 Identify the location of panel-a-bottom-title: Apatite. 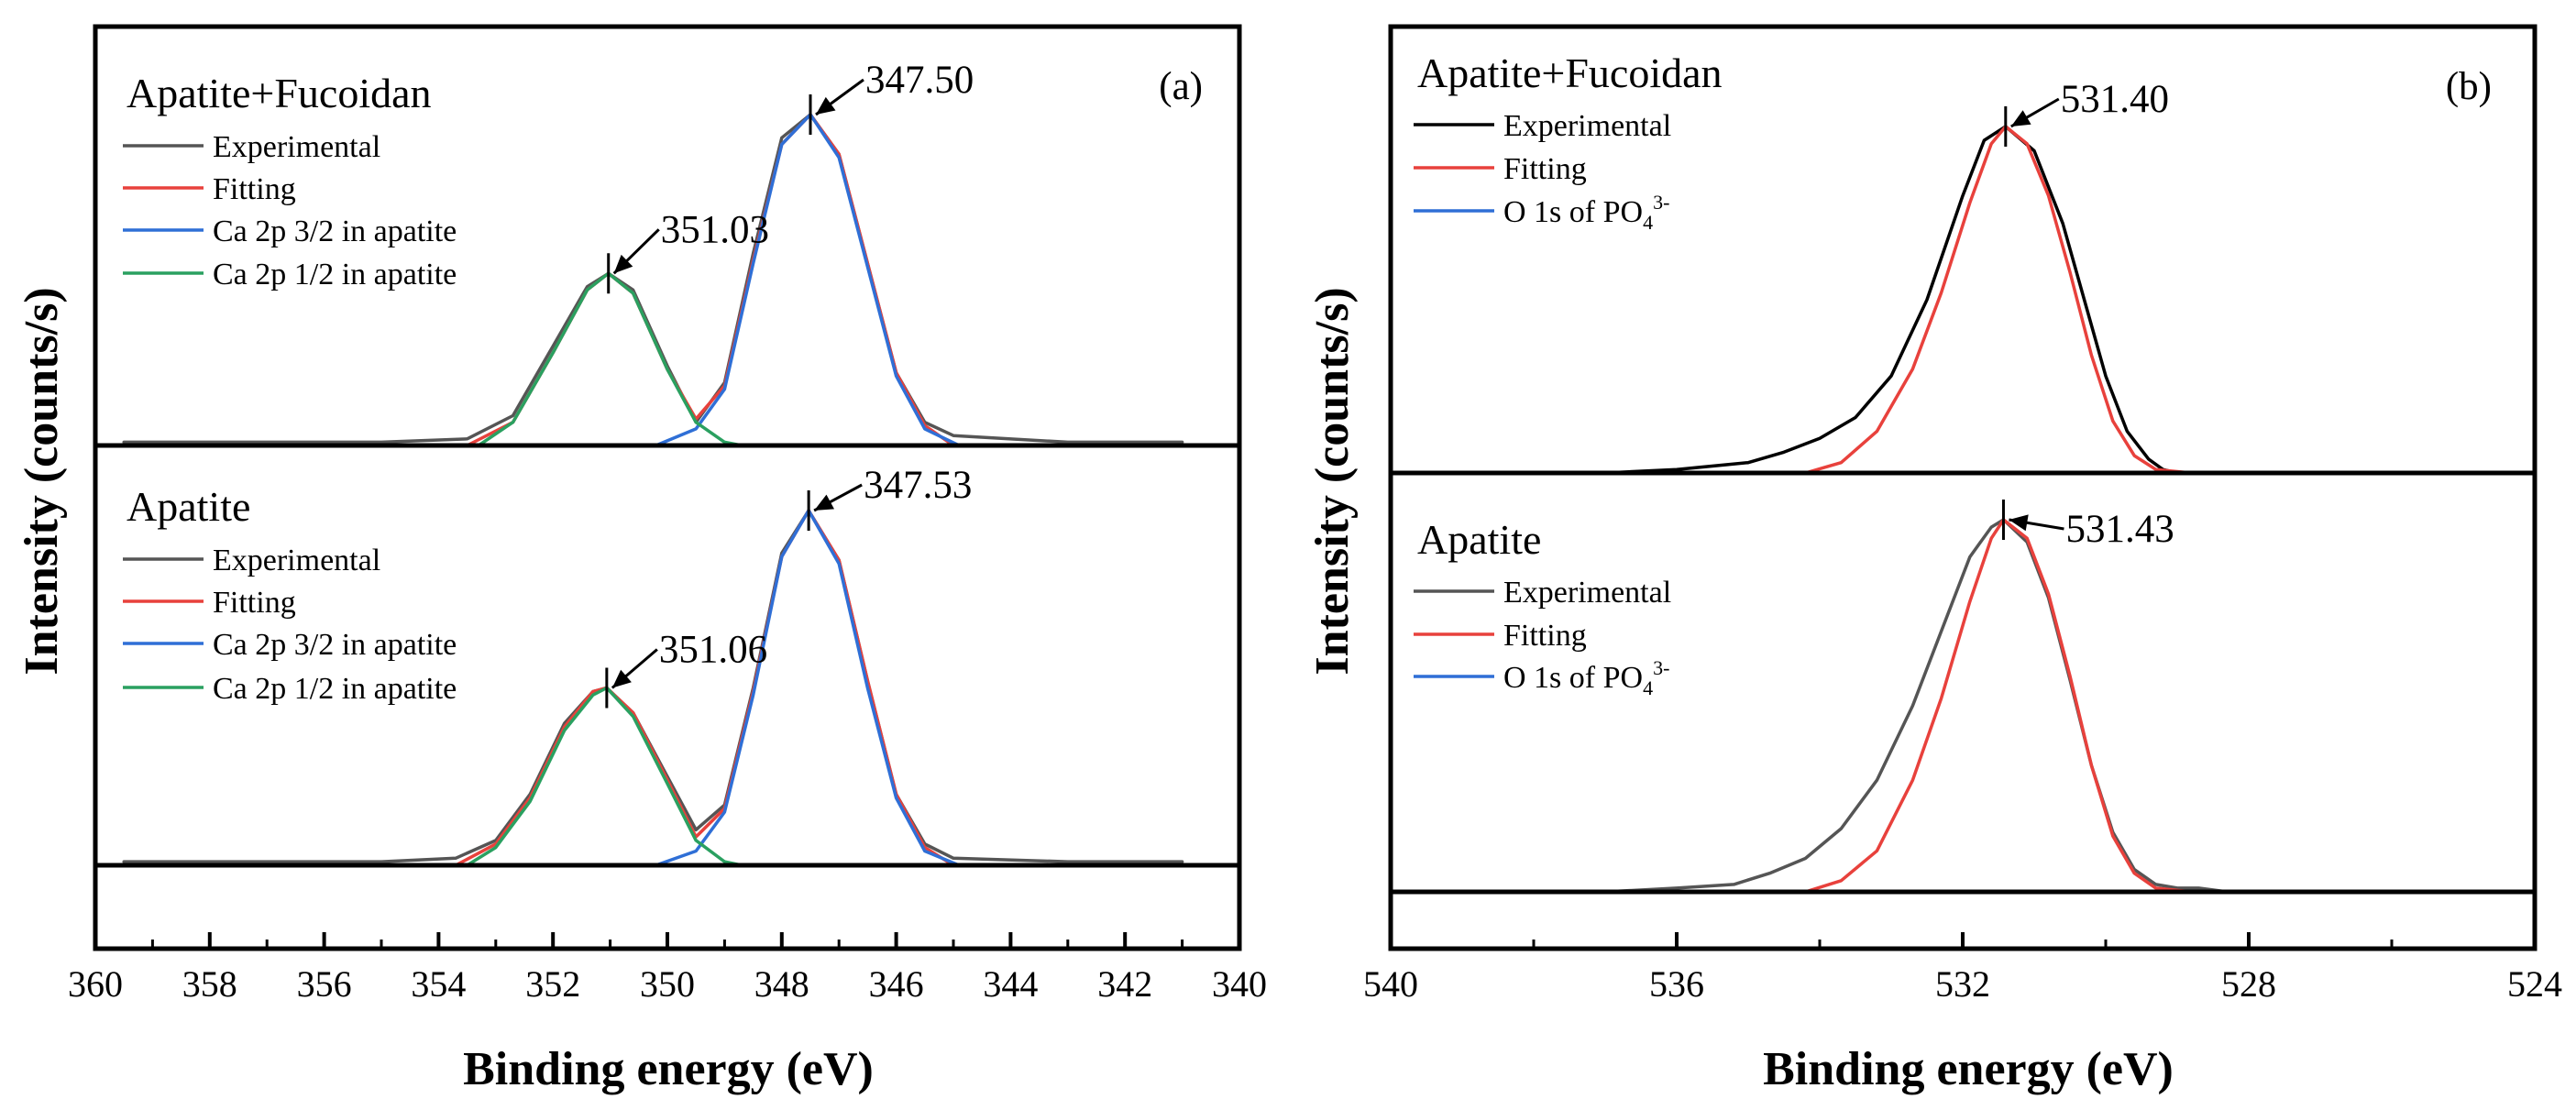
(189, 506).